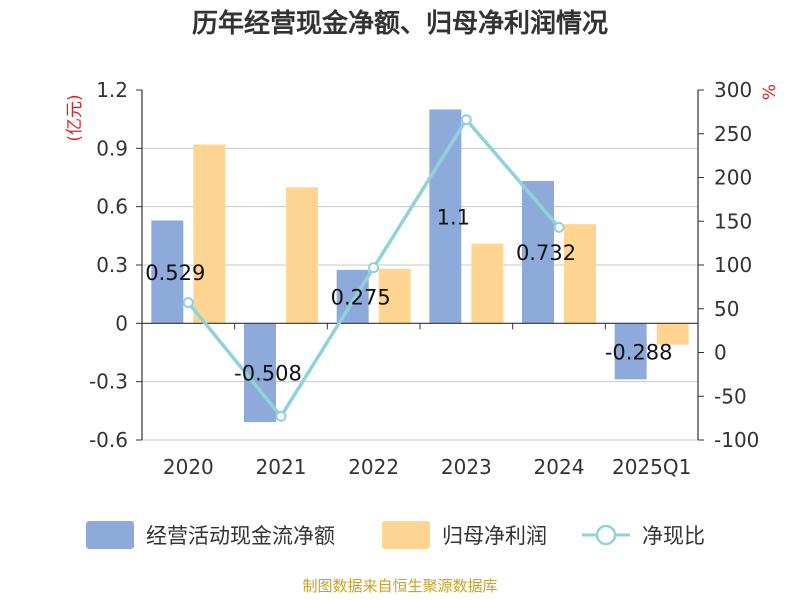 The width and height of the screenshot is (800, 600). What do you see at coordinates (75, 117) in the screenshot?
I see `left-axis-unit: (亿元)` at bounding box center [75, 117].